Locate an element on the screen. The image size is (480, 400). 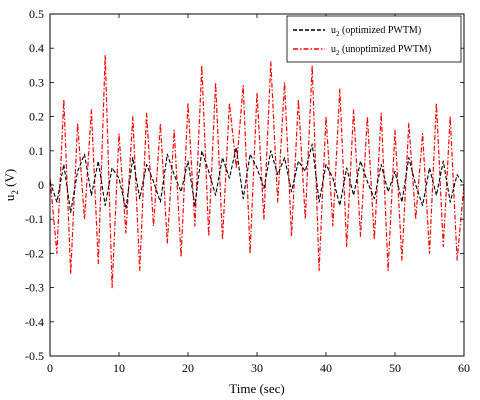
x-tick-label: 10 is located at coordinates (119, 368).